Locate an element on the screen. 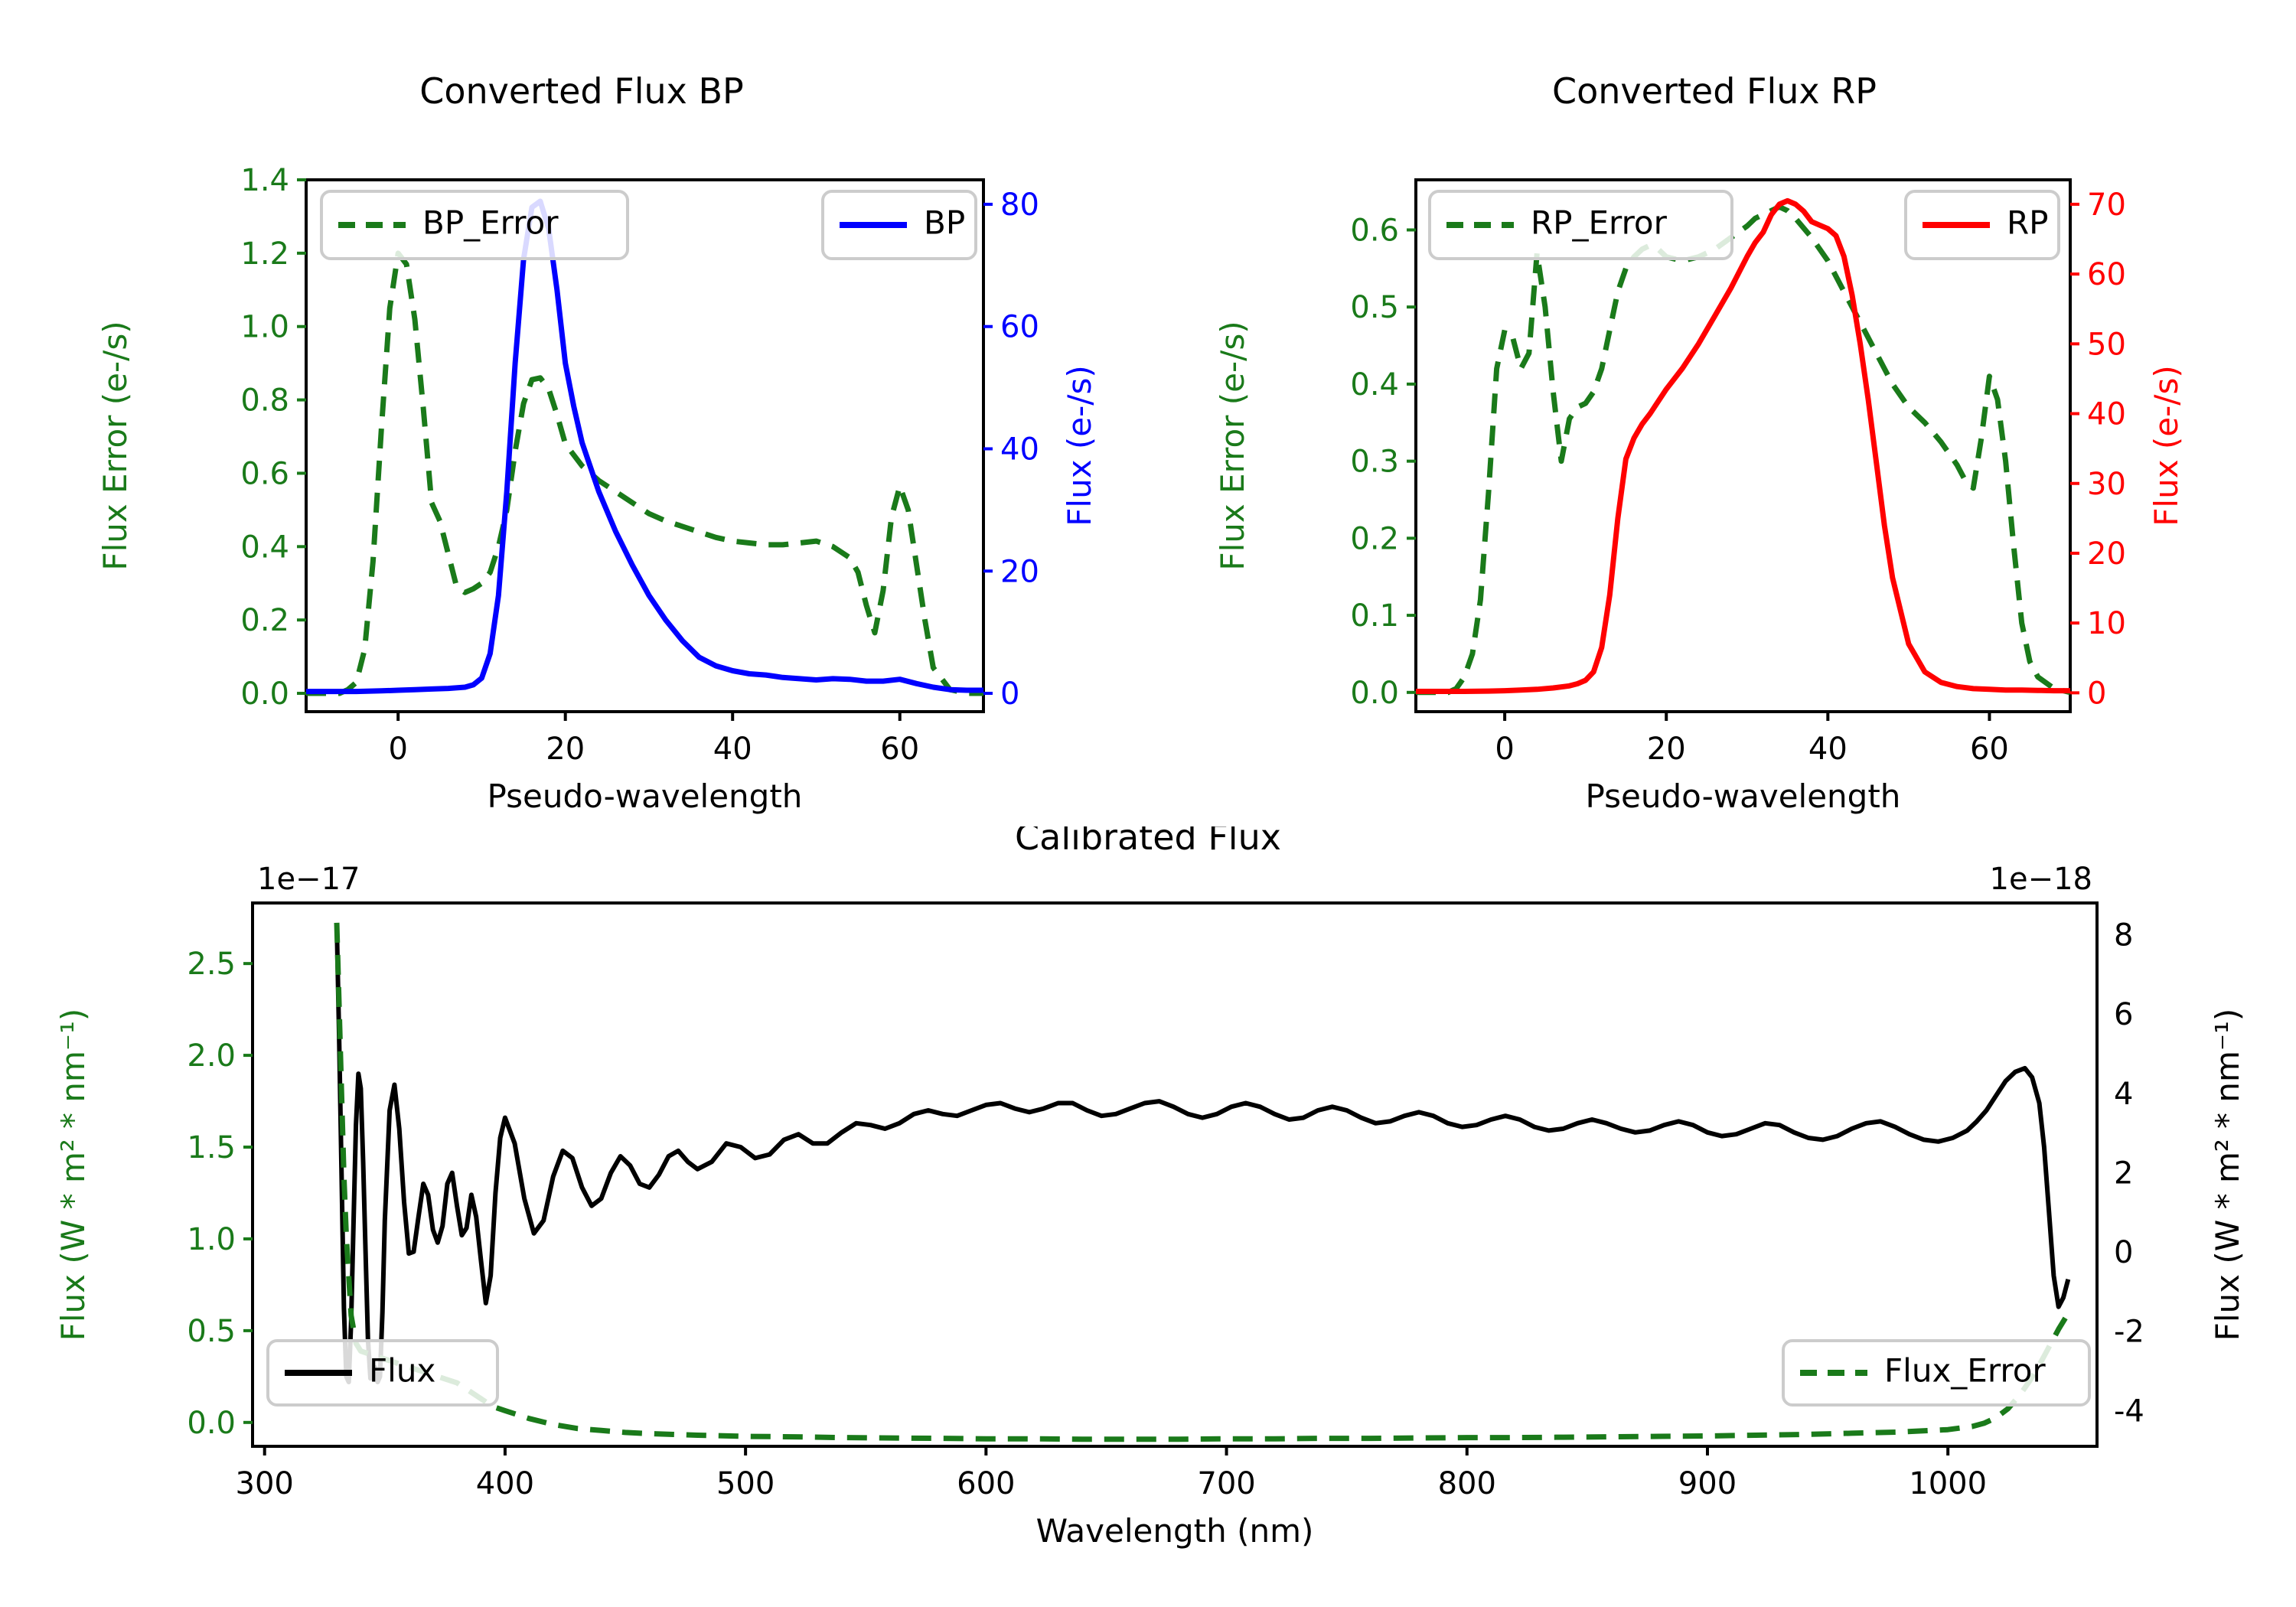 The height and width of the screenshot is (1607, 2296). y-left-tick-label: 2.0 is located at coordinates (211, 1056).